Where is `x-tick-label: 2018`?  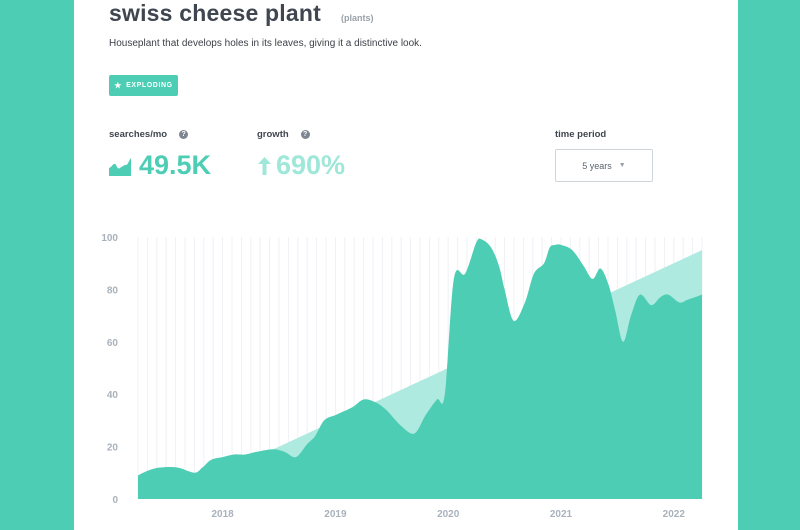 x-tick-label: 2018 is located at coordinates (222, 514).